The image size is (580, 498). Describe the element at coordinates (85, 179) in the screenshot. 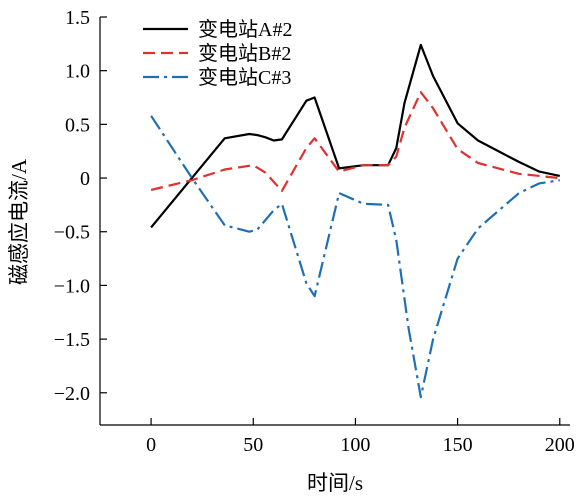

I see `y-tick-label: 0` at that location.